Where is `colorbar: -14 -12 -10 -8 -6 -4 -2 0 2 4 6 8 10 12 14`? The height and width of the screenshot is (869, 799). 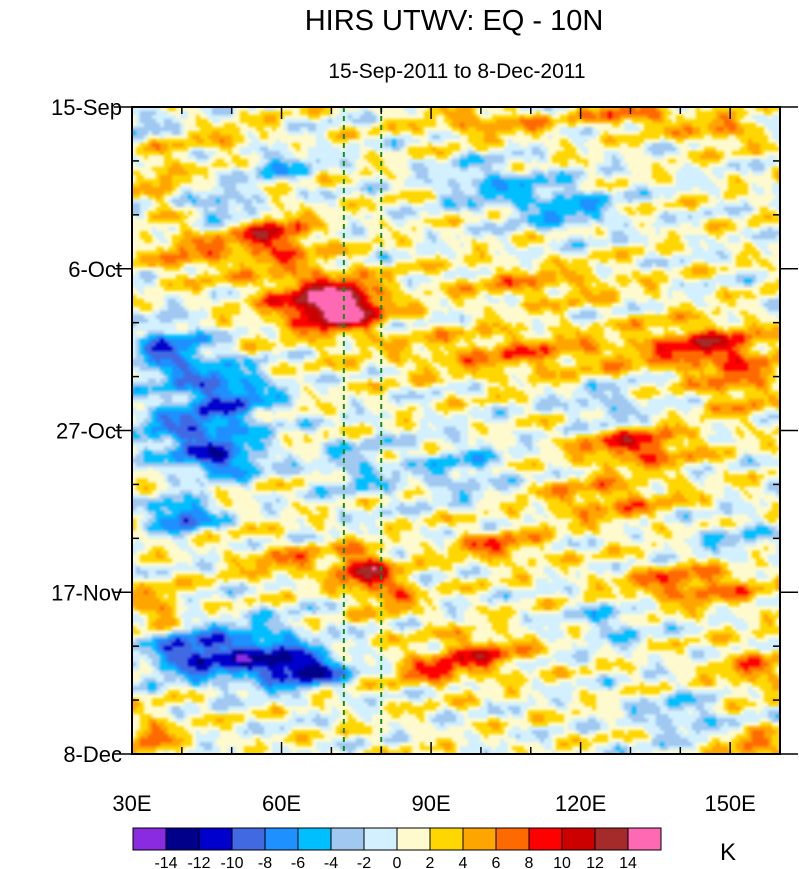
colorbar: -14 -12 -10 -8 -6 -4 -2 0 2 4 6 8 10 12 14 is located at coordinates (397, 848).